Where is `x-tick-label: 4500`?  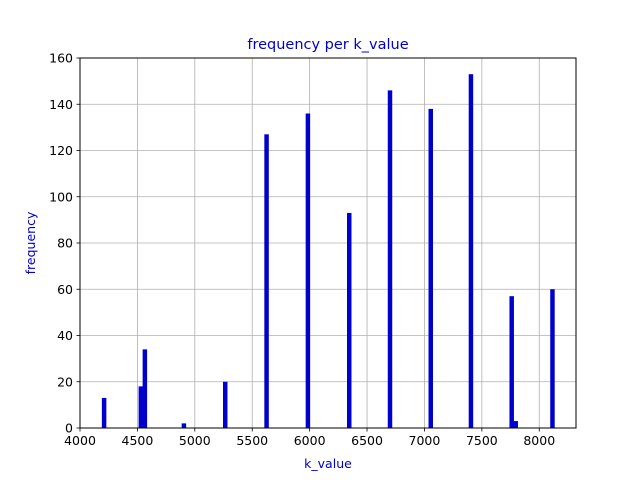 x-tick-label: 4500 is located at coordinates (138, 440).